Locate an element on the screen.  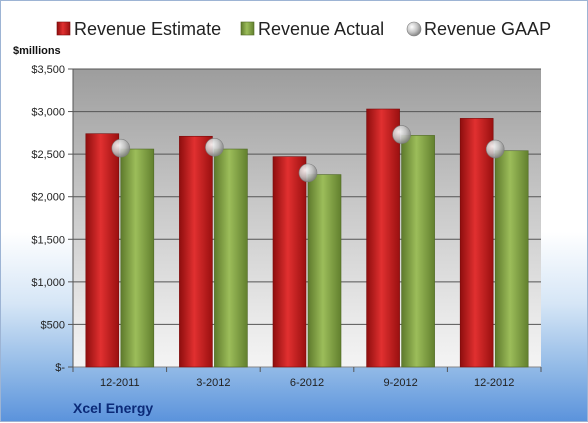
legend-marker-revenue-estimate is located at coordinates (63, 28).